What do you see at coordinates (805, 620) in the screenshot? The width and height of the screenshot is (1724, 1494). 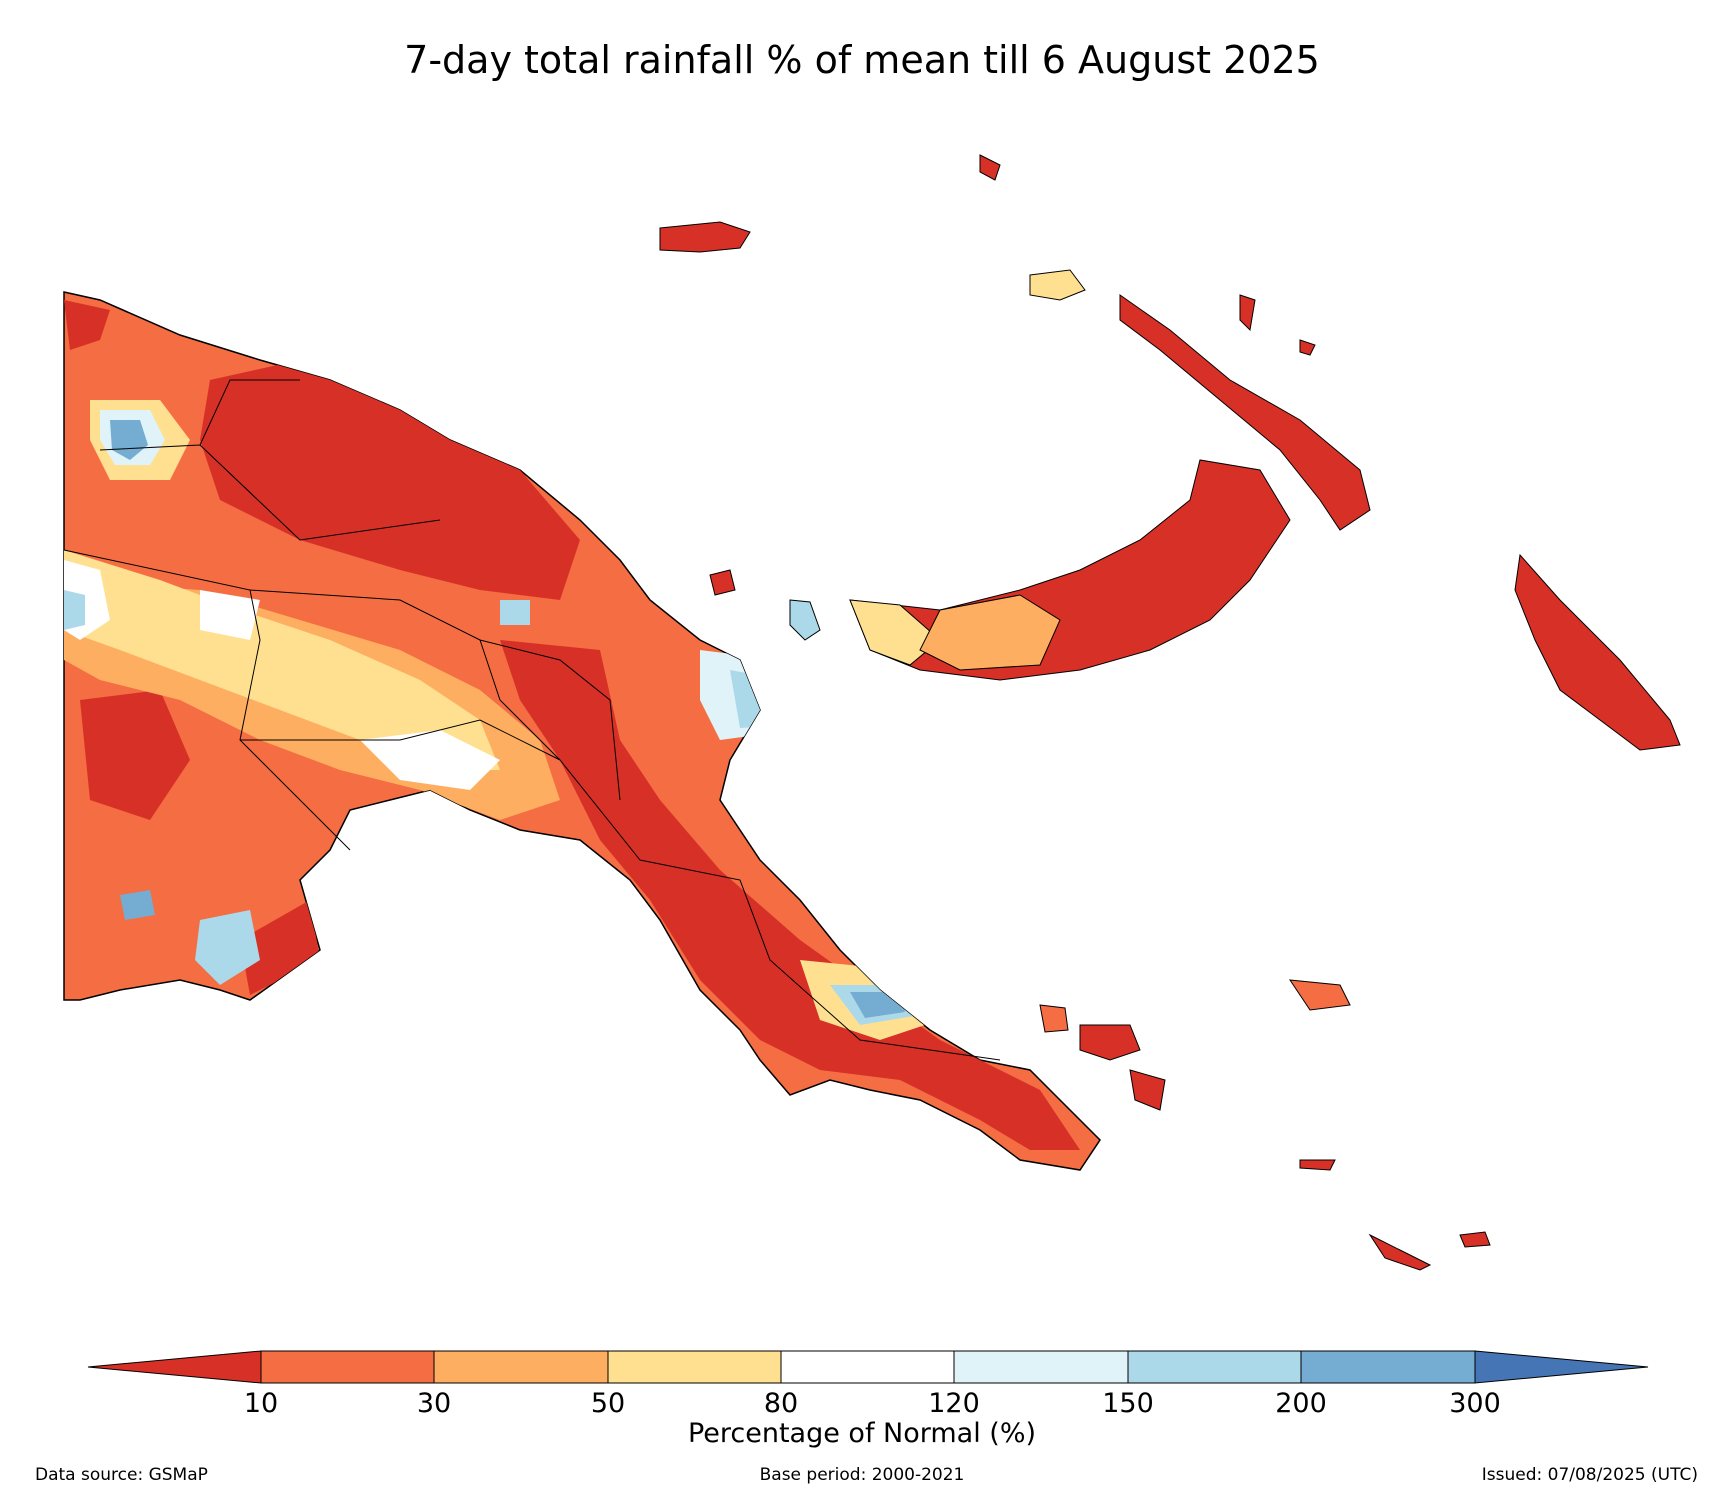 I see `island-long` at bounding box center [805, 620].